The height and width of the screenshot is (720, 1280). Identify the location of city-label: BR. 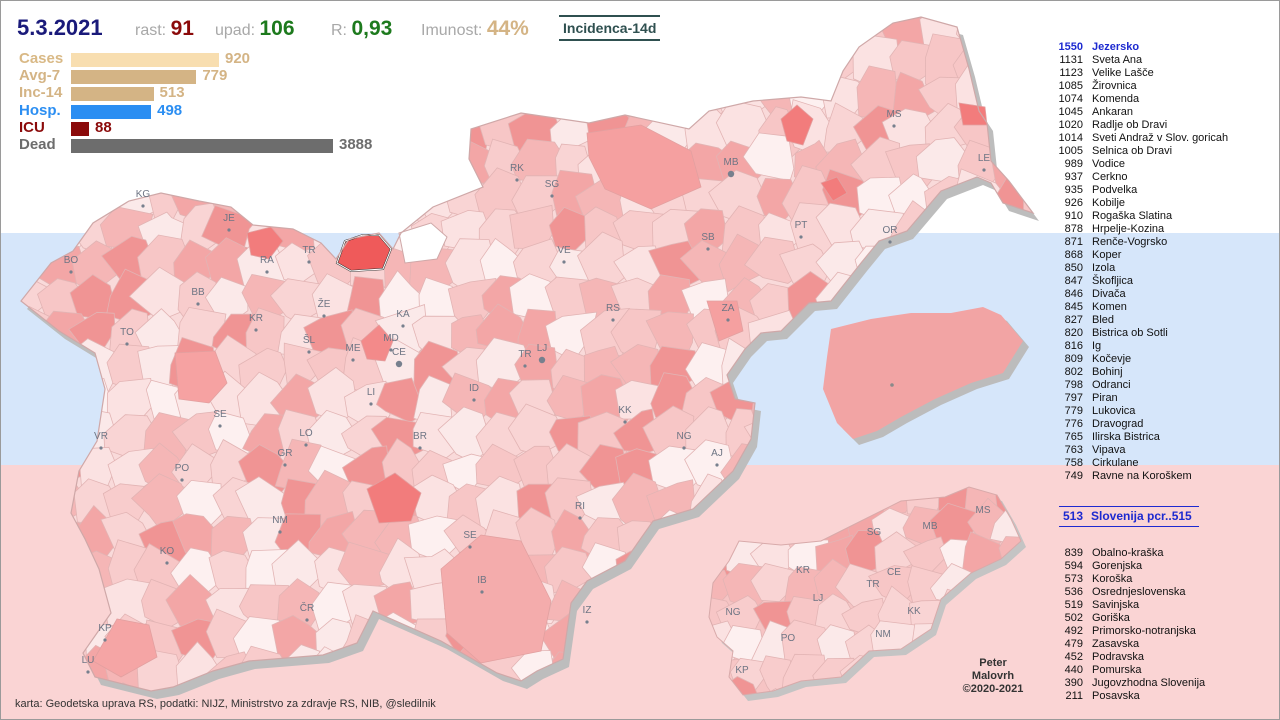
(420, 436).